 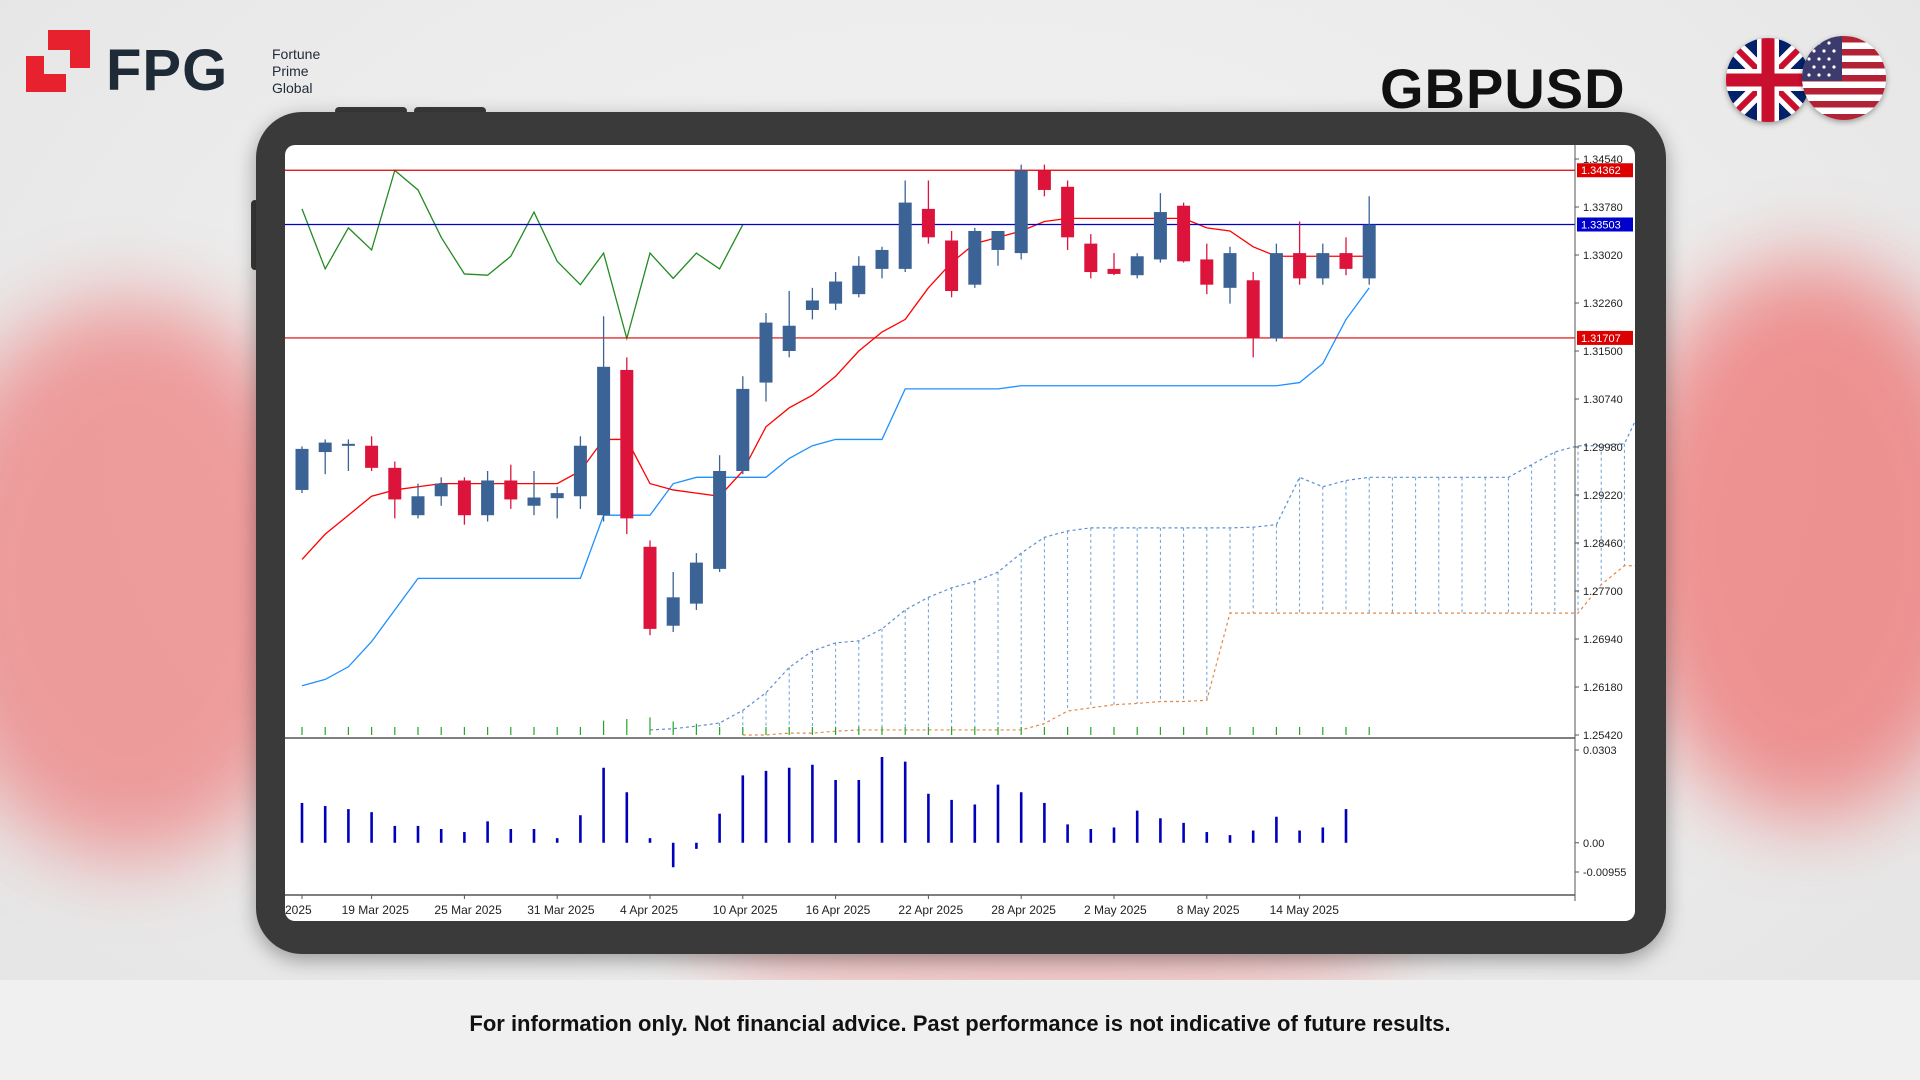 What do you see at coordinates (290, 71) in the screenshot?
I see `brand-sub-line2: Prime` at bounding box center [290, 71].